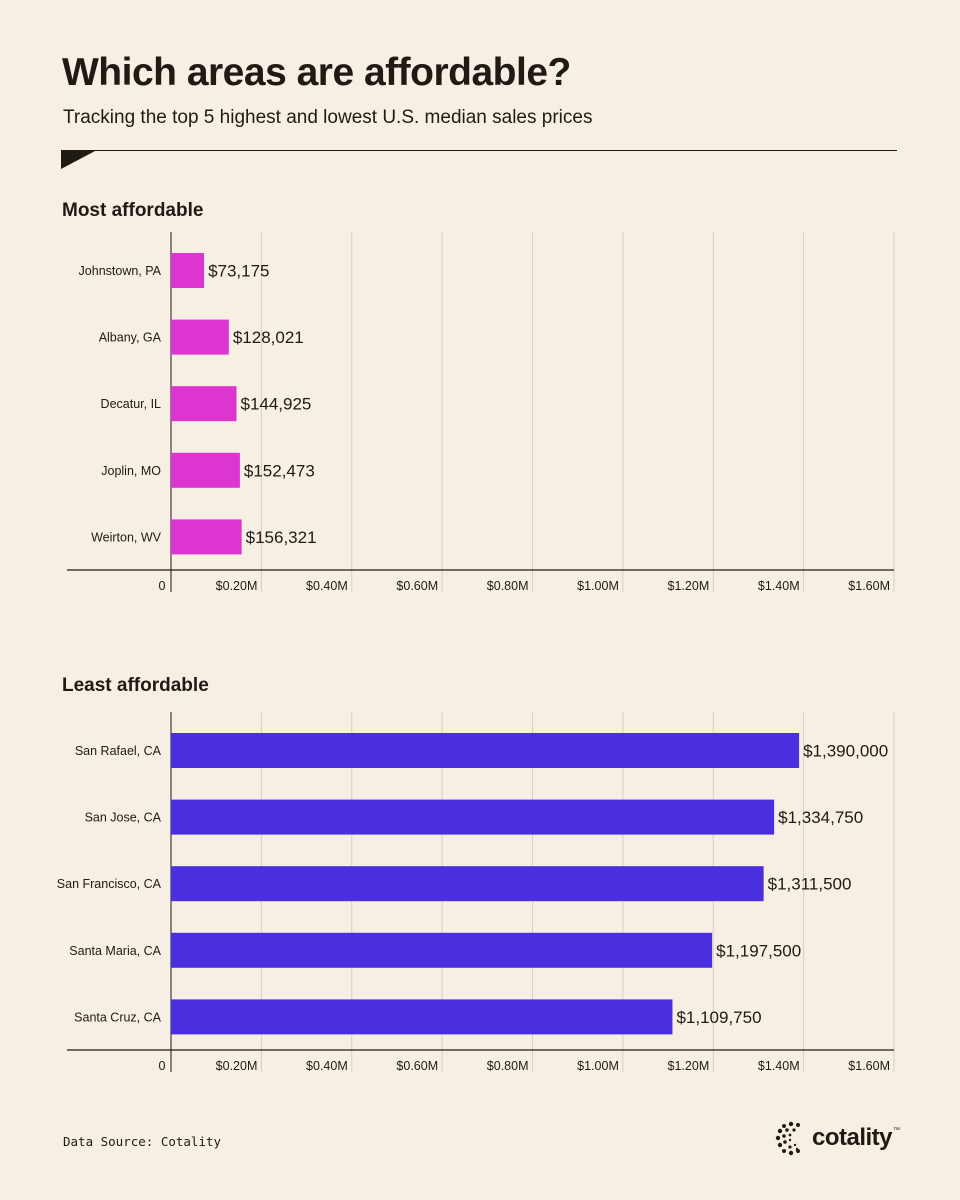  What do you see at coordinates (238, 271) in the screenshot?
I see `data-label: $73,175` at bounding box center [238, 271].